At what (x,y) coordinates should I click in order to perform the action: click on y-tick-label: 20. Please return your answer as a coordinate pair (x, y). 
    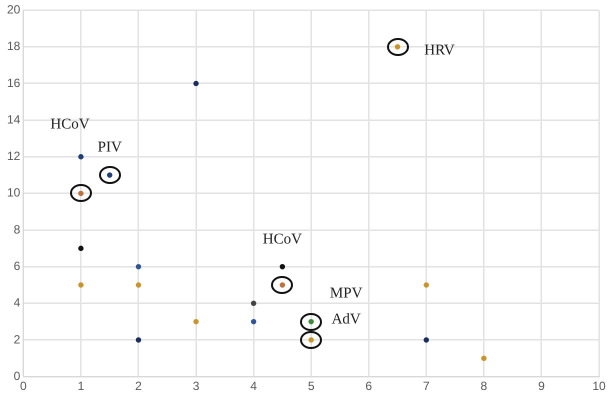
    Looking at the image, I should click on (13, 9).